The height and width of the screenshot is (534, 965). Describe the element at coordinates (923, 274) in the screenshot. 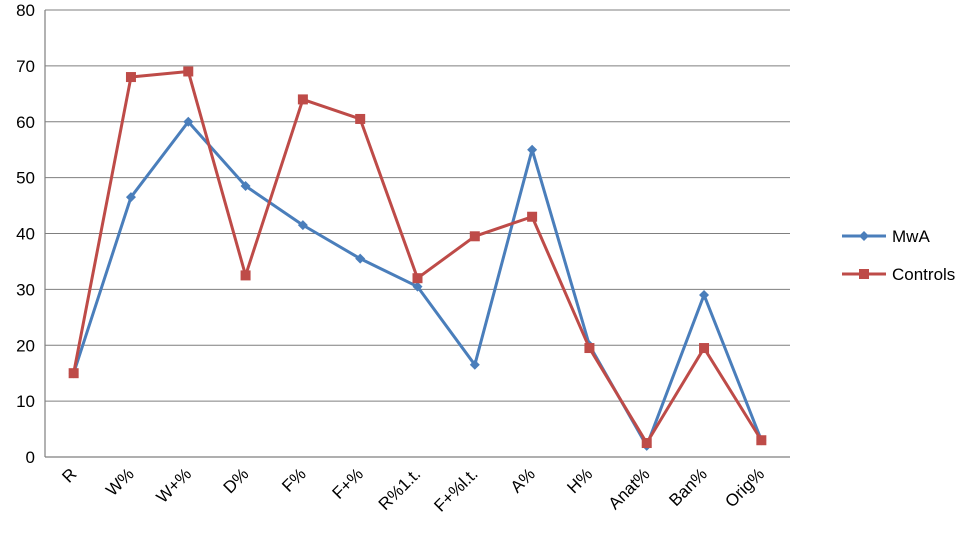

I see `legend-label: Controls` at that location.